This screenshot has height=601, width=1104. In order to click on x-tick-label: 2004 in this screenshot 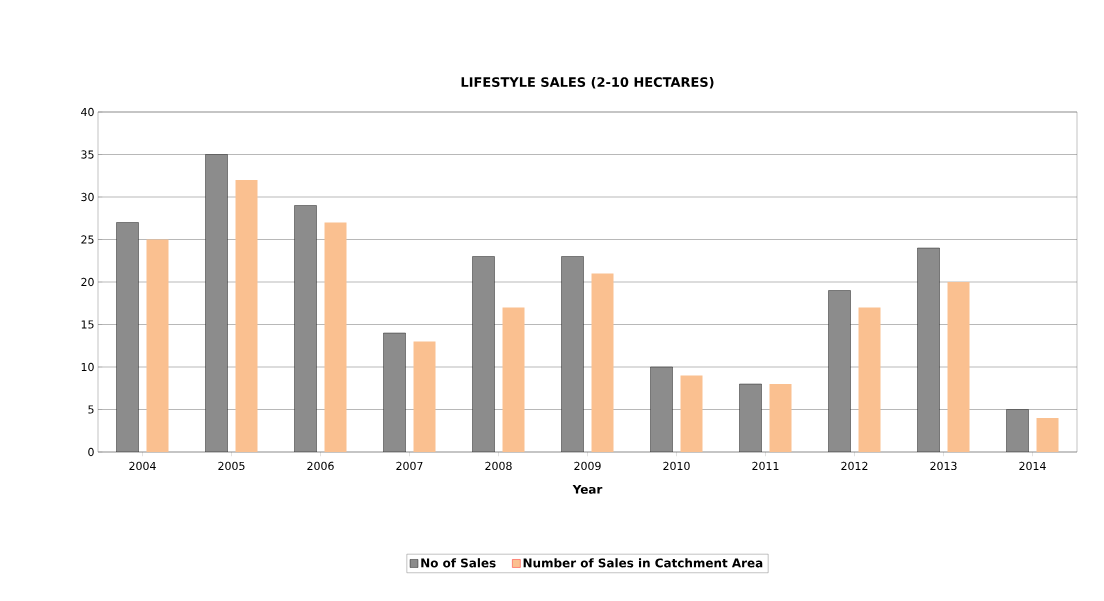, I will do `click(142, 466)`.